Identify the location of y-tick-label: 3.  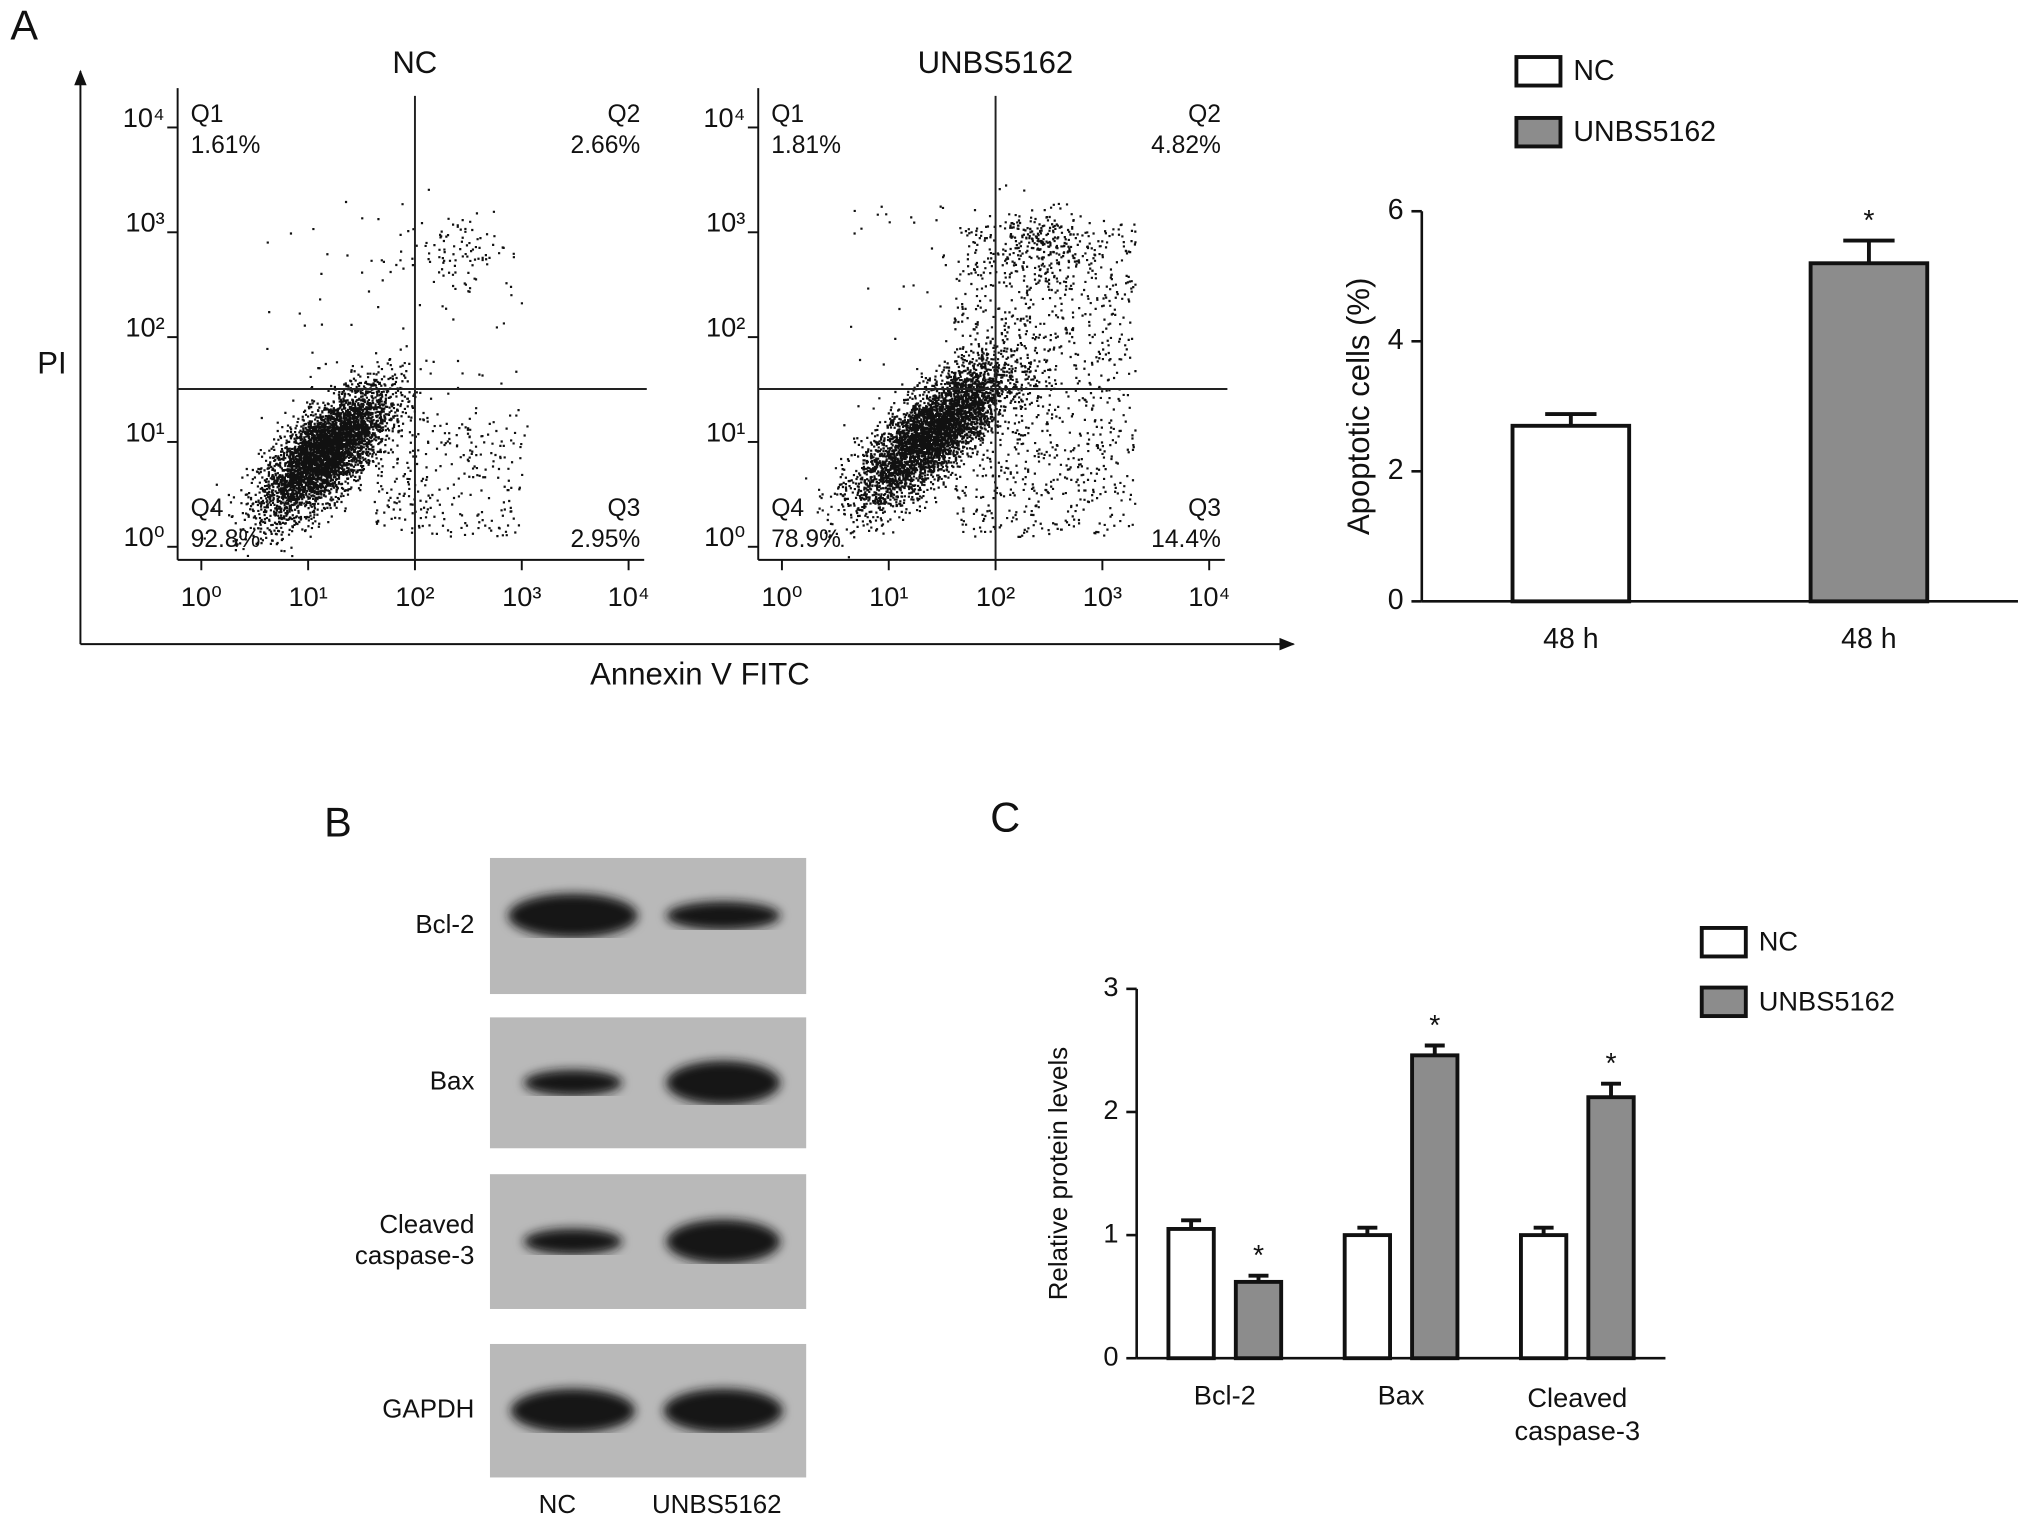
(1110, 986).